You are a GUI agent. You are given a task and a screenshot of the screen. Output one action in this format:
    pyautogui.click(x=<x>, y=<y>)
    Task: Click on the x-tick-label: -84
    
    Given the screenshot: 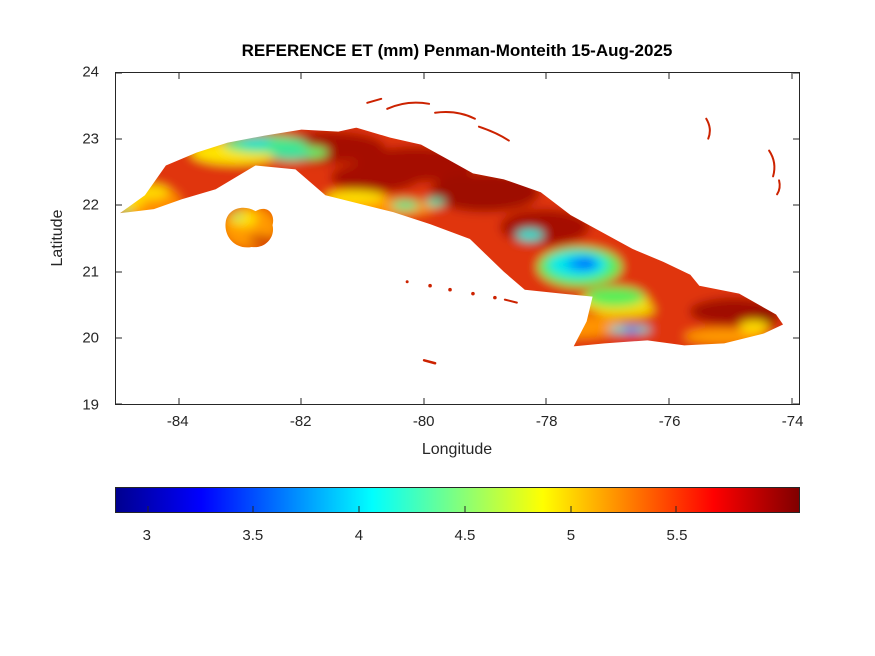 What is the action you would take?
    pyautogui.click(x=177, y=421)
    